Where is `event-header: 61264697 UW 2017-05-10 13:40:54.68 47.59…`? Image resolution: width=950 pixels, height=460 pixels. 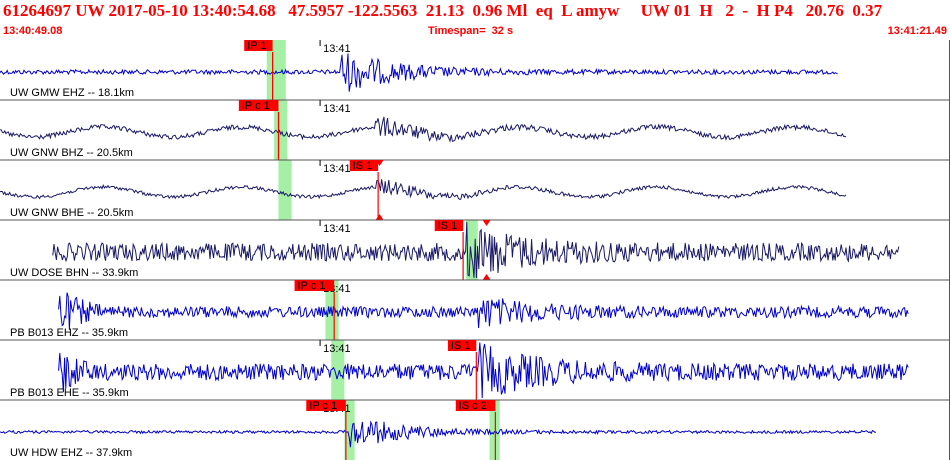 event-header: 61264697 UW 2017-05-10 13:40:54.68 47.59… is located at coordinates (475, 20).